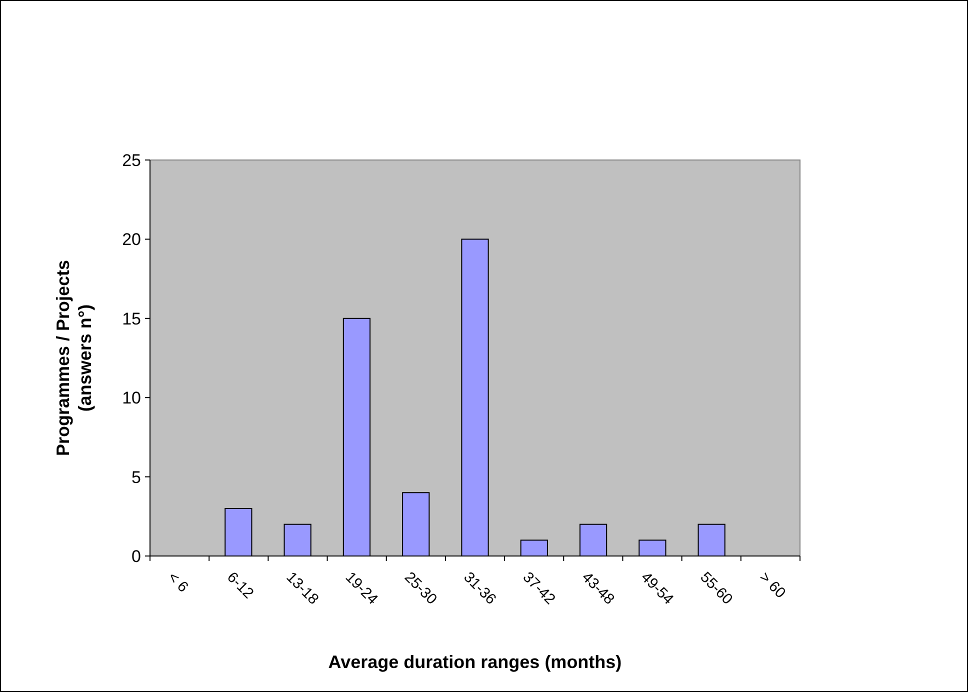  What do you see at coordinates (74, 358) in the screenshot?
I see `y-axis-title: Programmes / Projects (answers n°)` at bounding box center [74, 358].